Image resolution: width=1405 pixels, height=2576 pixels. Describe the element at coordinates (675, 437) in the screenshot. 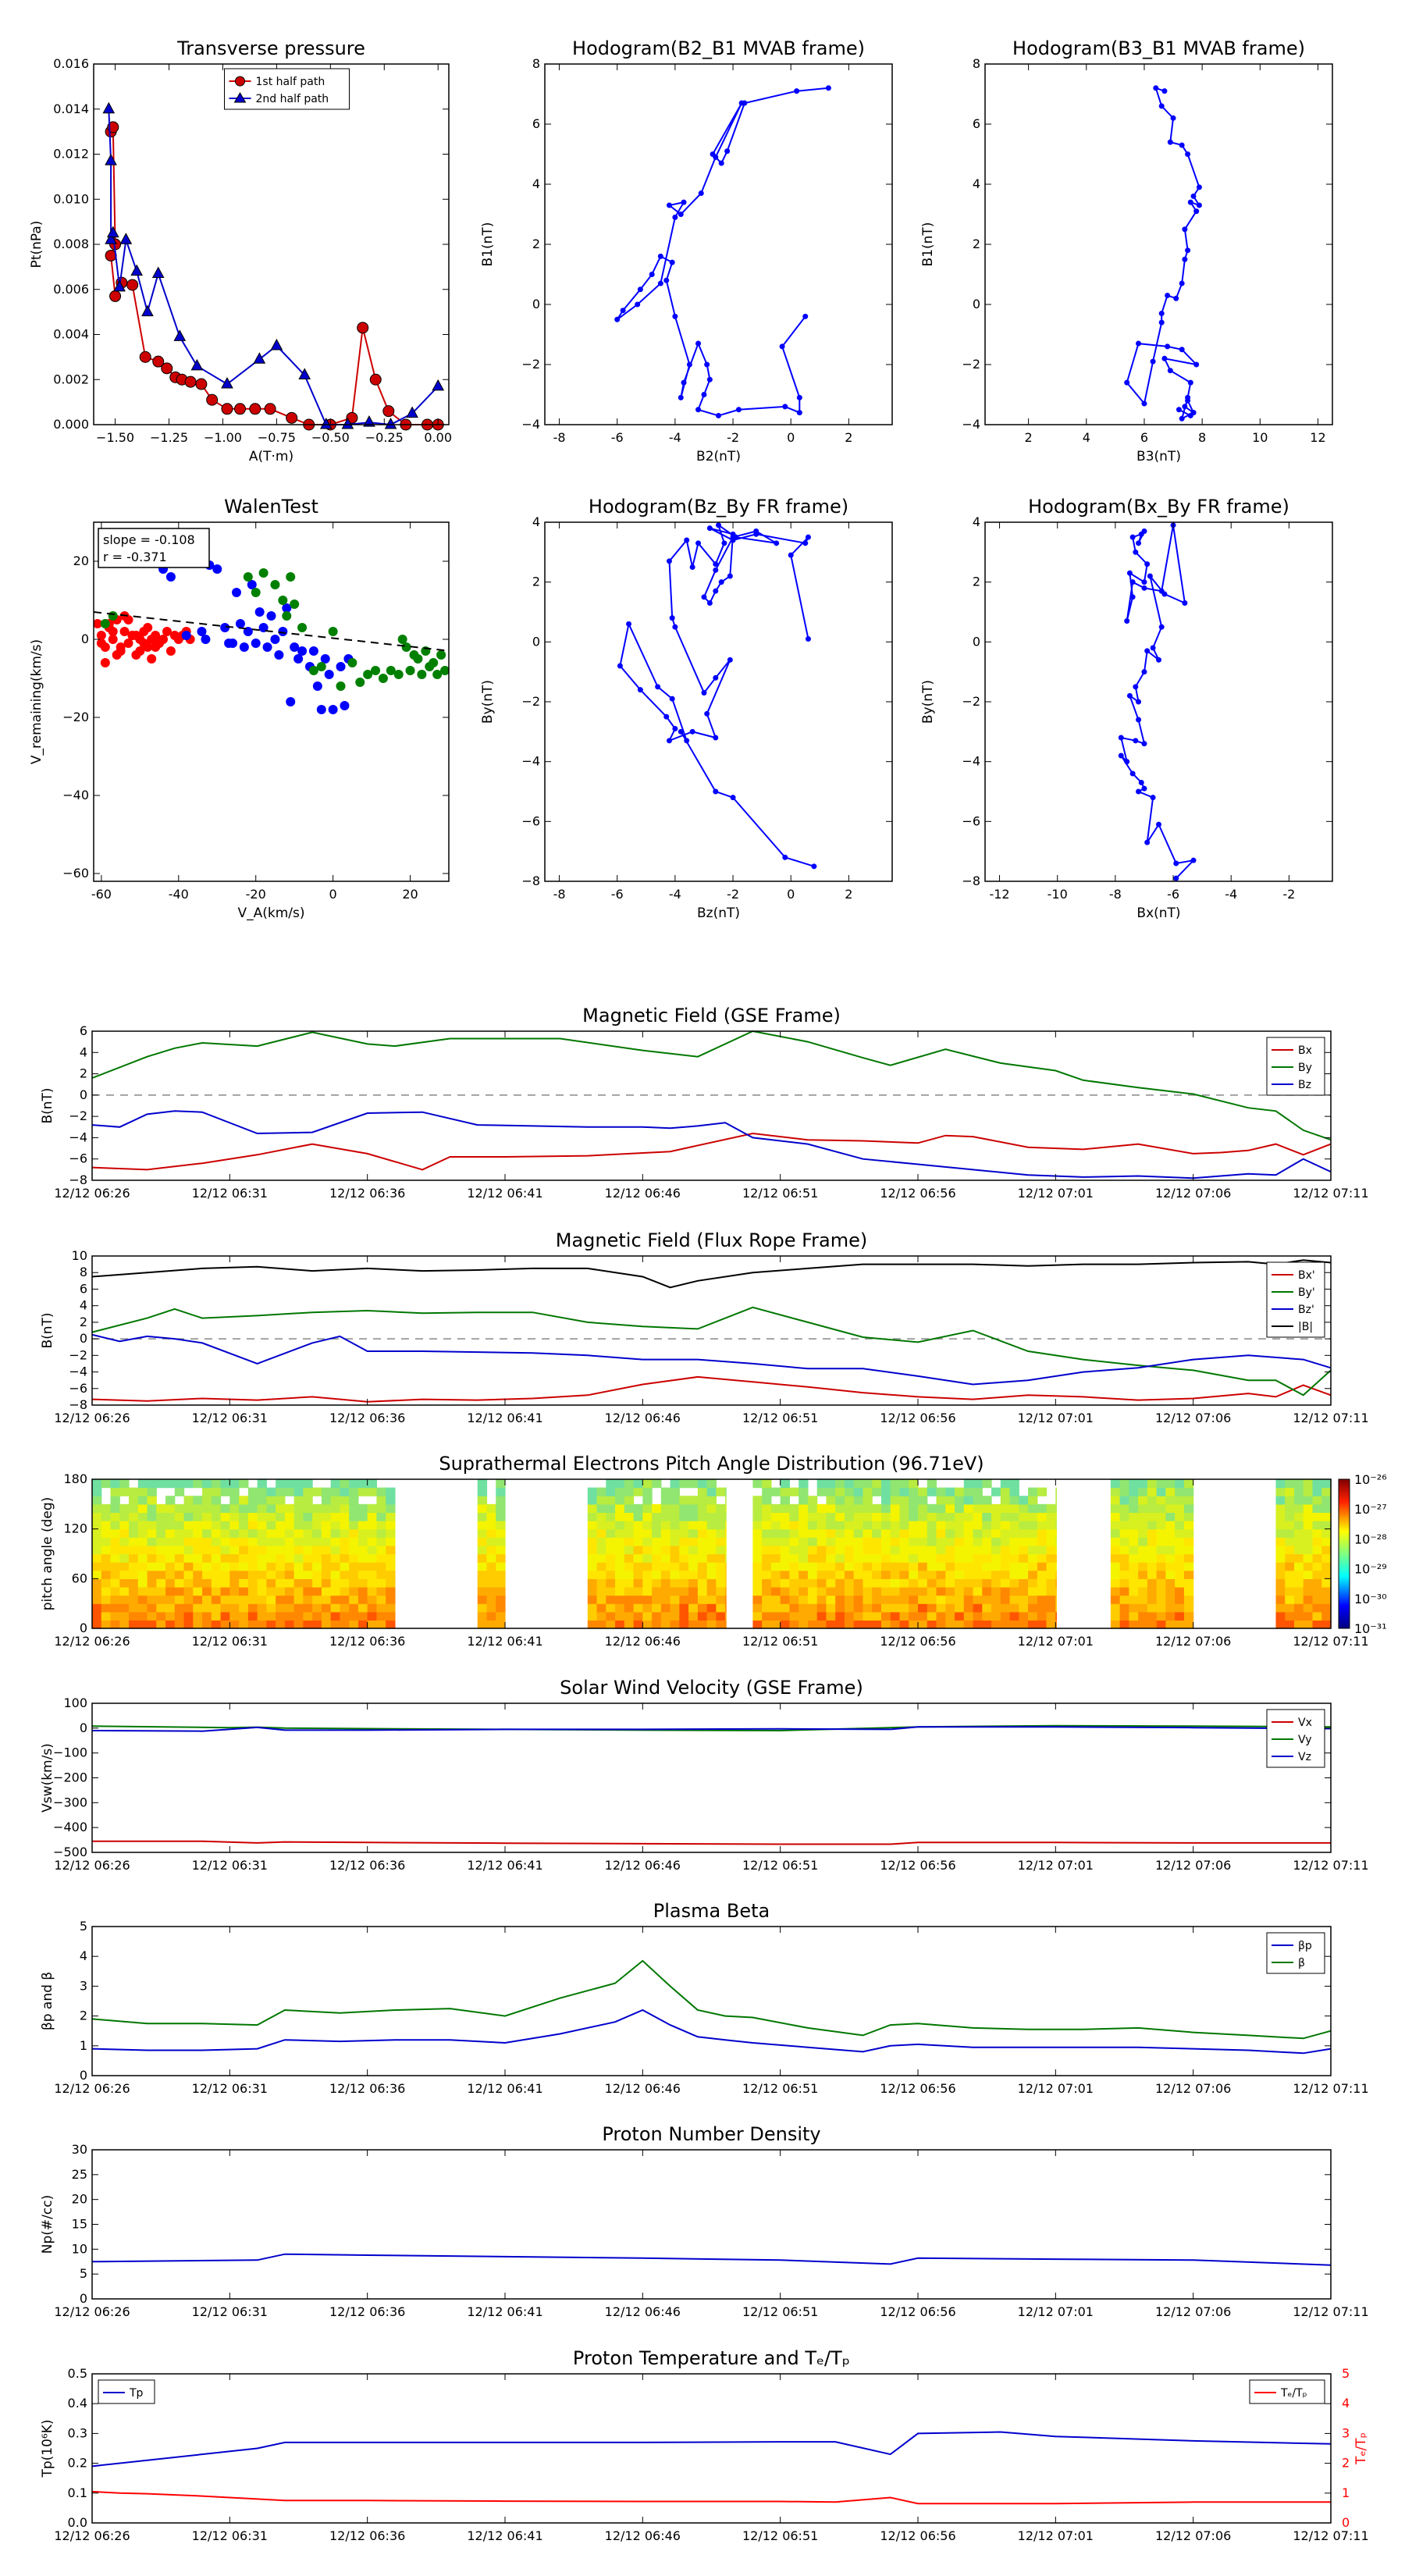

I see `x-tick-label: -4` at that location.